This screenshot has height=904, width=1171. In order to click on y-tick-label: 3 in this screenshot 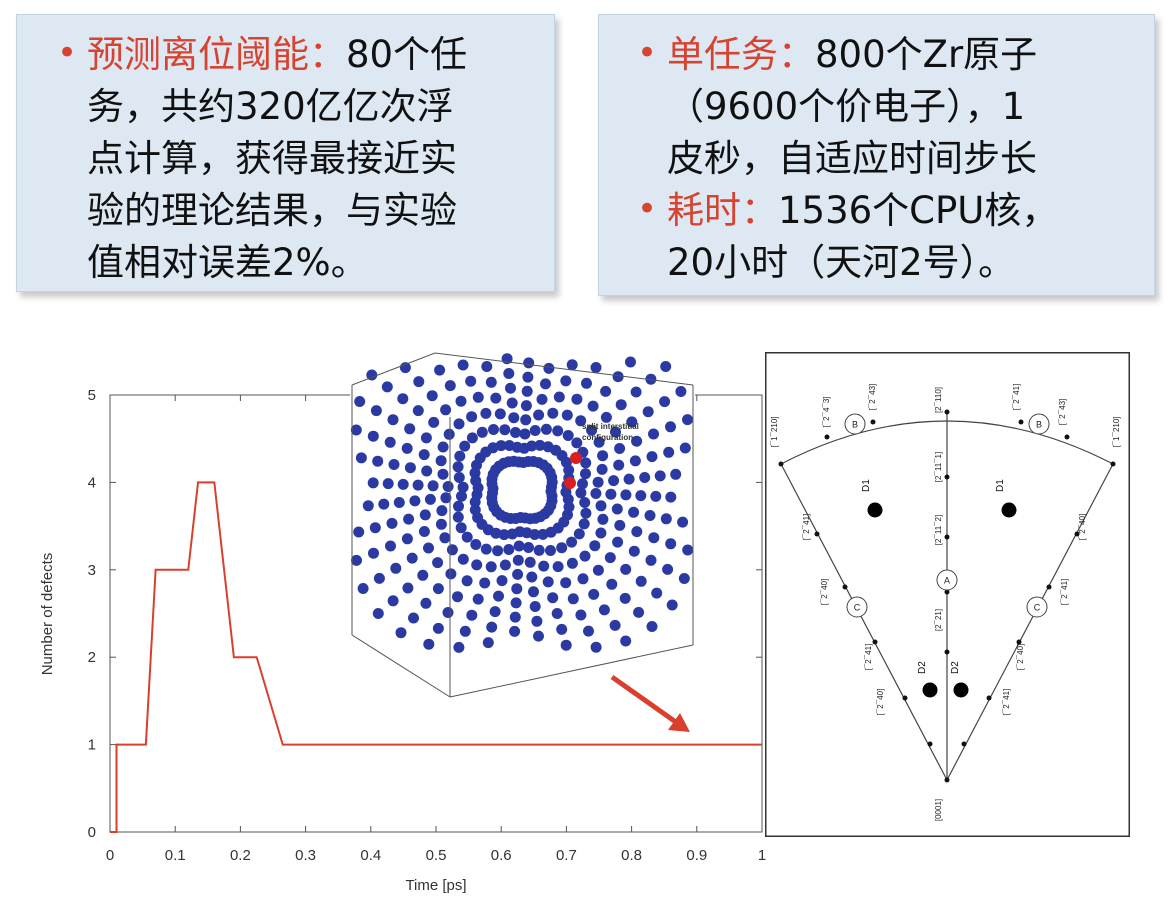, I will do `click(92, 570)`.